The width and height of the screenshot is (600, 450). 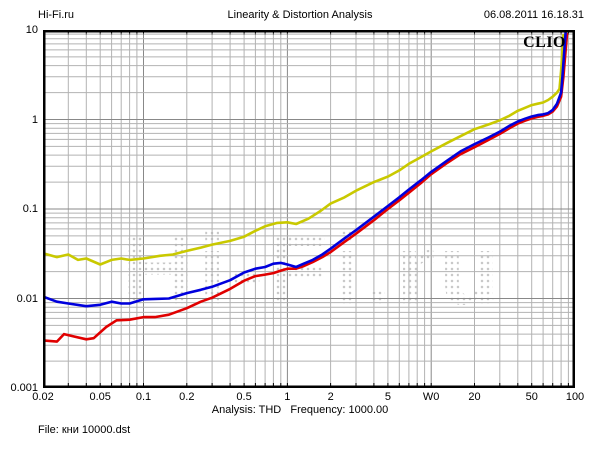 What do you see at coordinates (31, 30) in the screenshot?
I see `y-tick-label: 10` at bounding box center [31, 30].